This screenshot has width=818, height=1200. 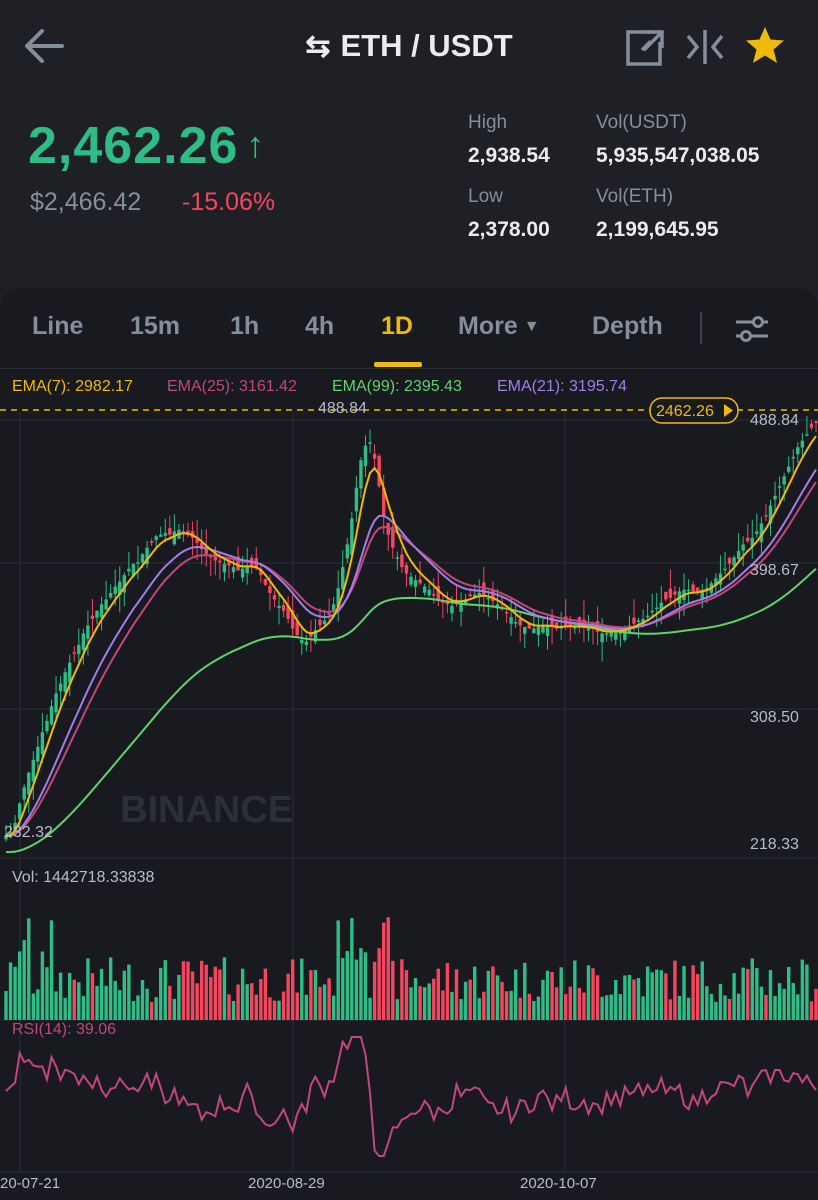 I want to click on settings-sliders-icon, so click(x=752, y=329).